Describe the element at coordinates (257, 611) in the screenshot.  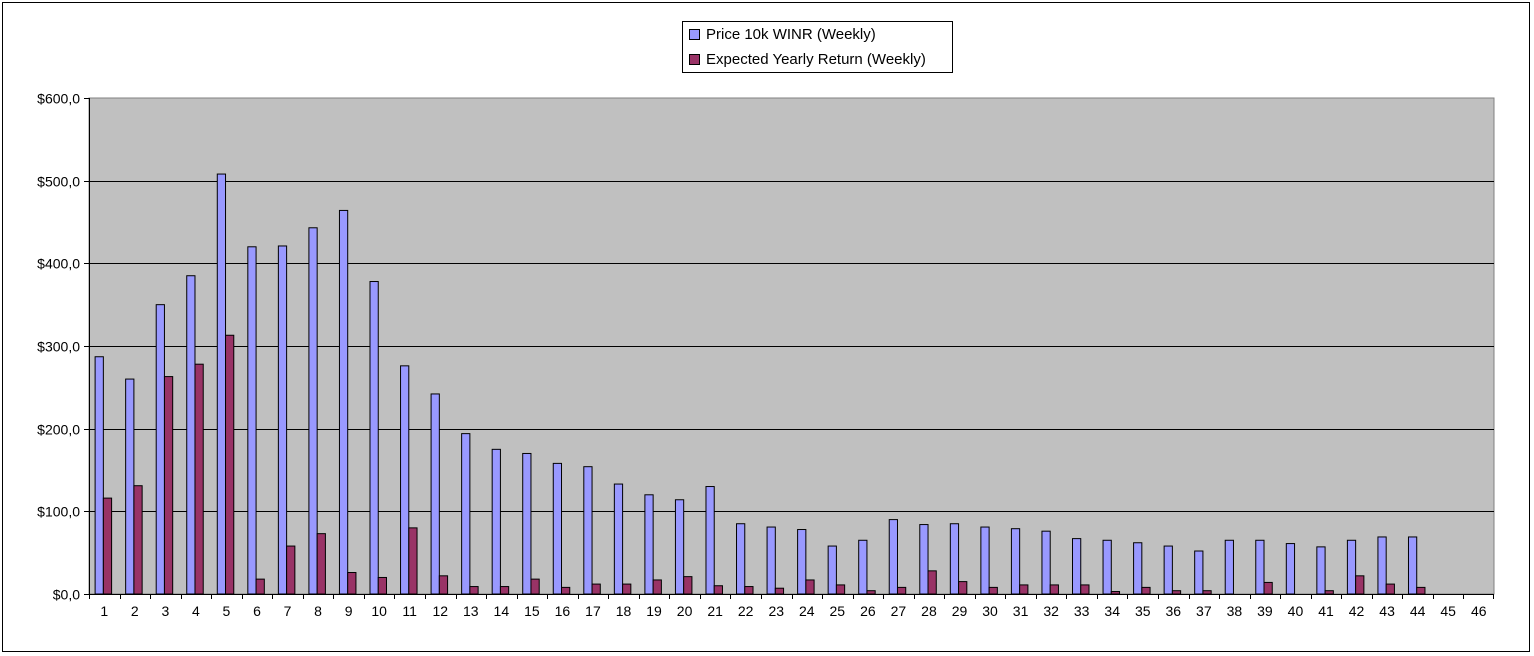
I see `x-tick-label: 6` at that location.